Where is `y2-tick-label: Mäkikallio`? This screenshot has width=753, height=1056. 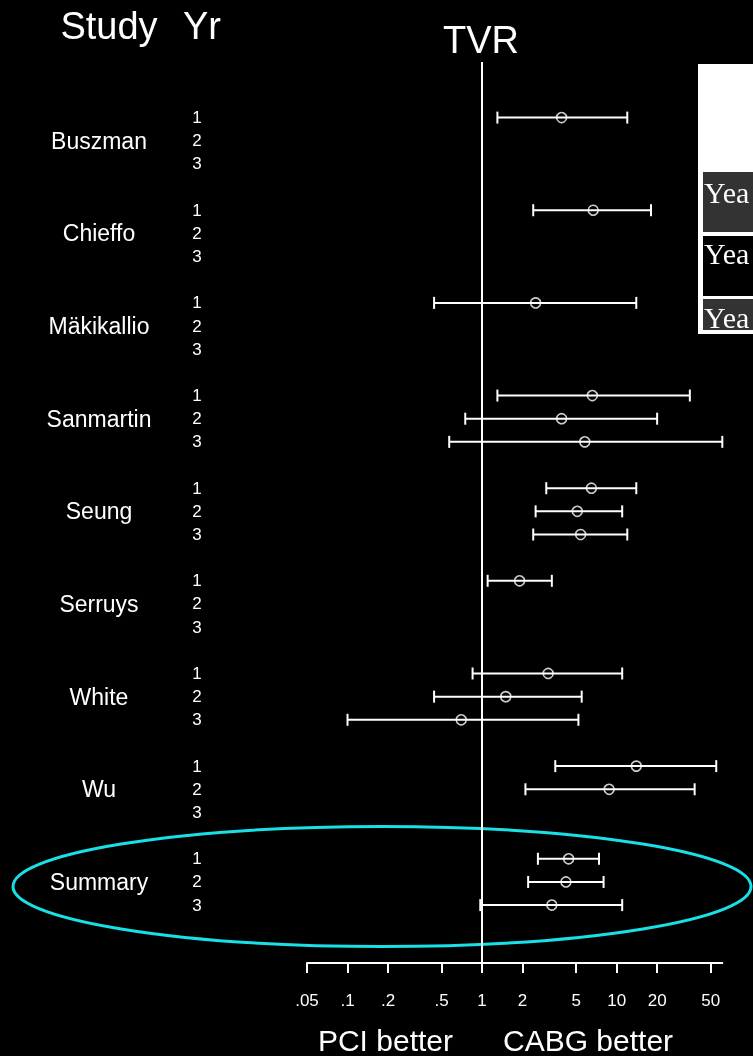
y2-tick-label: Mäkikallio is located at coordinates (99, 326).